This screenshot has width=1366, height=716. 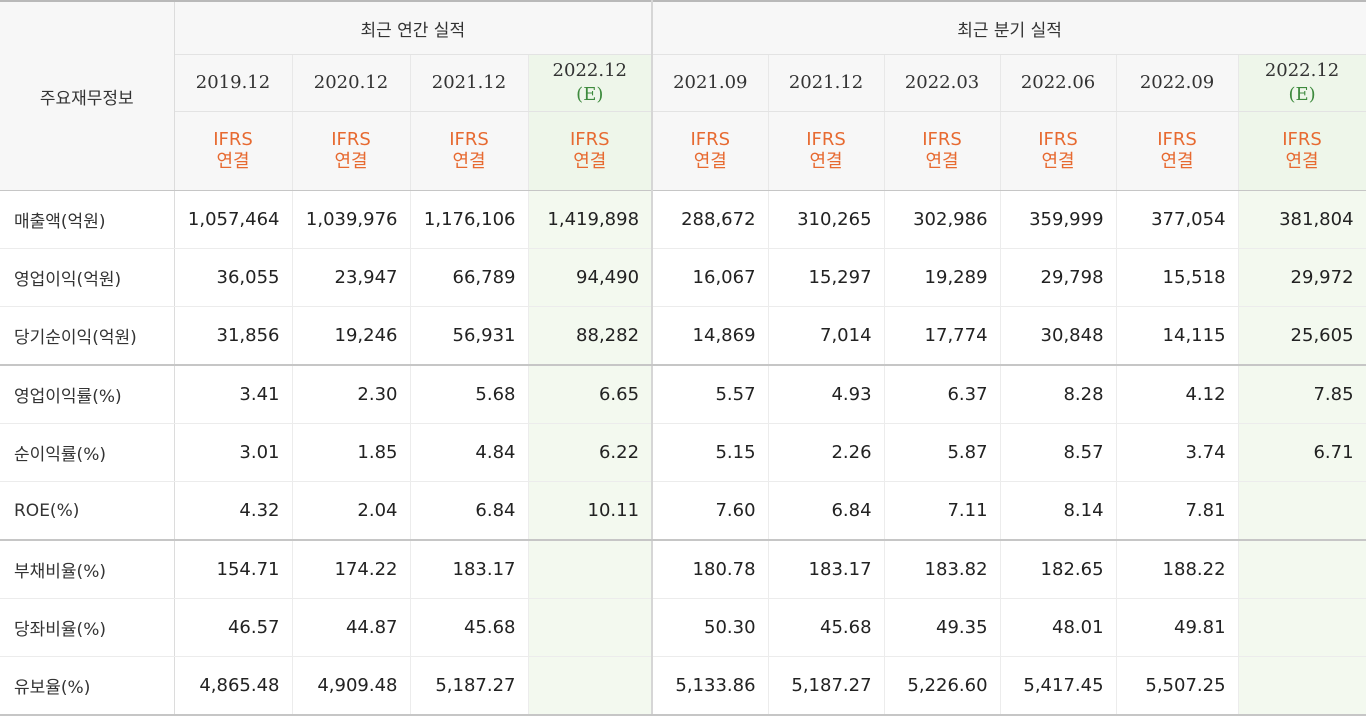 I want to click on value-cell: 4.84, so click(x=469, y=452).